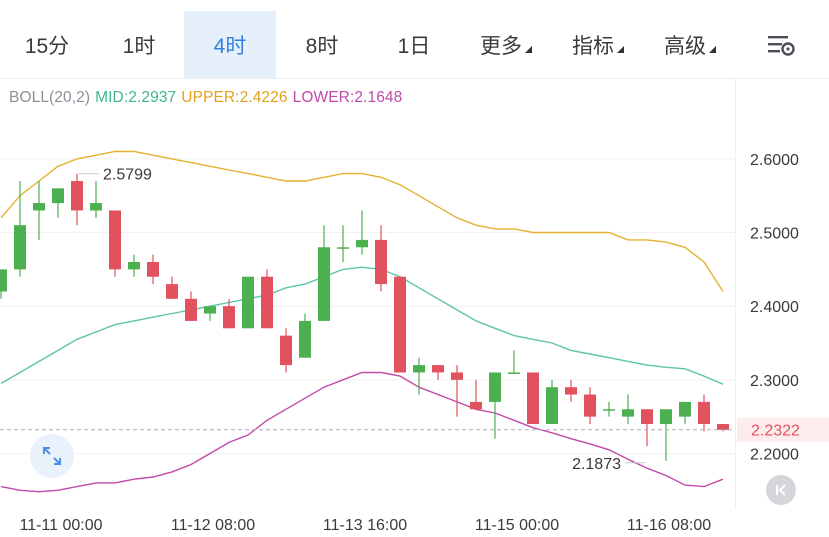  Describe the element at coordinates (596, 464) in the screenshot. I see `low-annotation: 2.1873` at that location.